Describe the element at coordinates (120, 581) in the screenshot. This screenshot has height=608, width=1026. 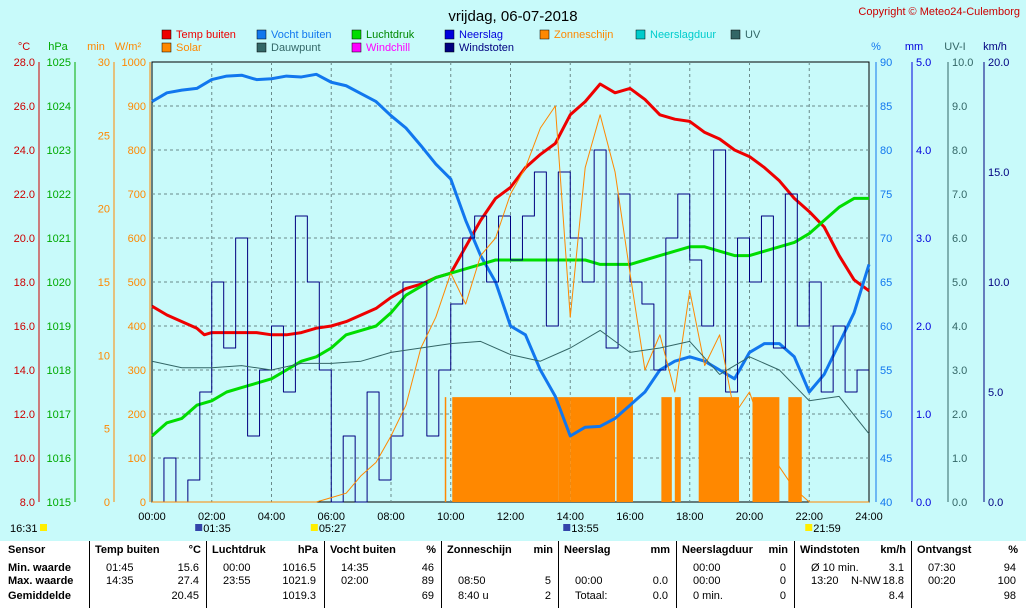
I see `temp-time: 14:35` at that location.